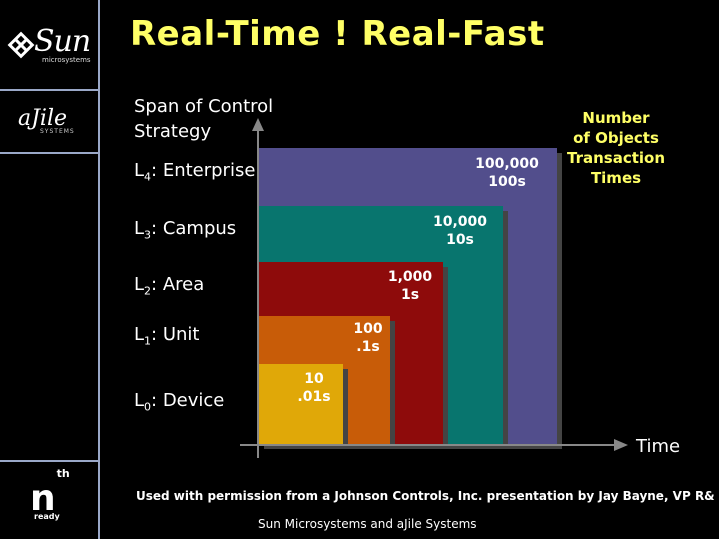 The width and height of the screenshot is (719, 539). Describe the element at coordinates (47, 516) in the screenshot. I see `nth-logo-ready: ready` at that location.